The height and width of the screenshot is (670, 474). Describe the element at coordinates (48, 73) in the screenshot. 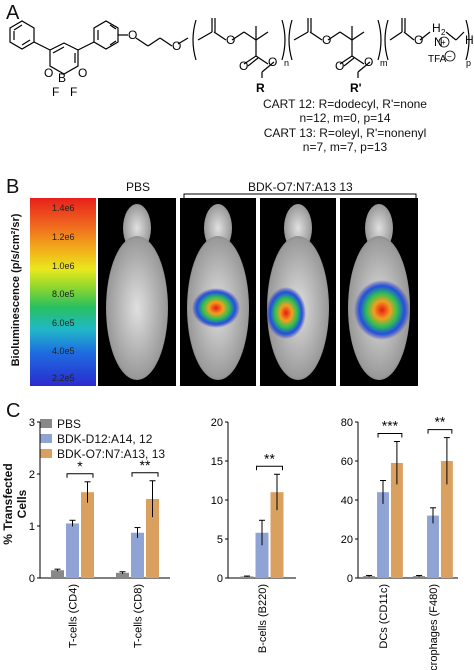

I see `oxygen-label-1: O` at that location.